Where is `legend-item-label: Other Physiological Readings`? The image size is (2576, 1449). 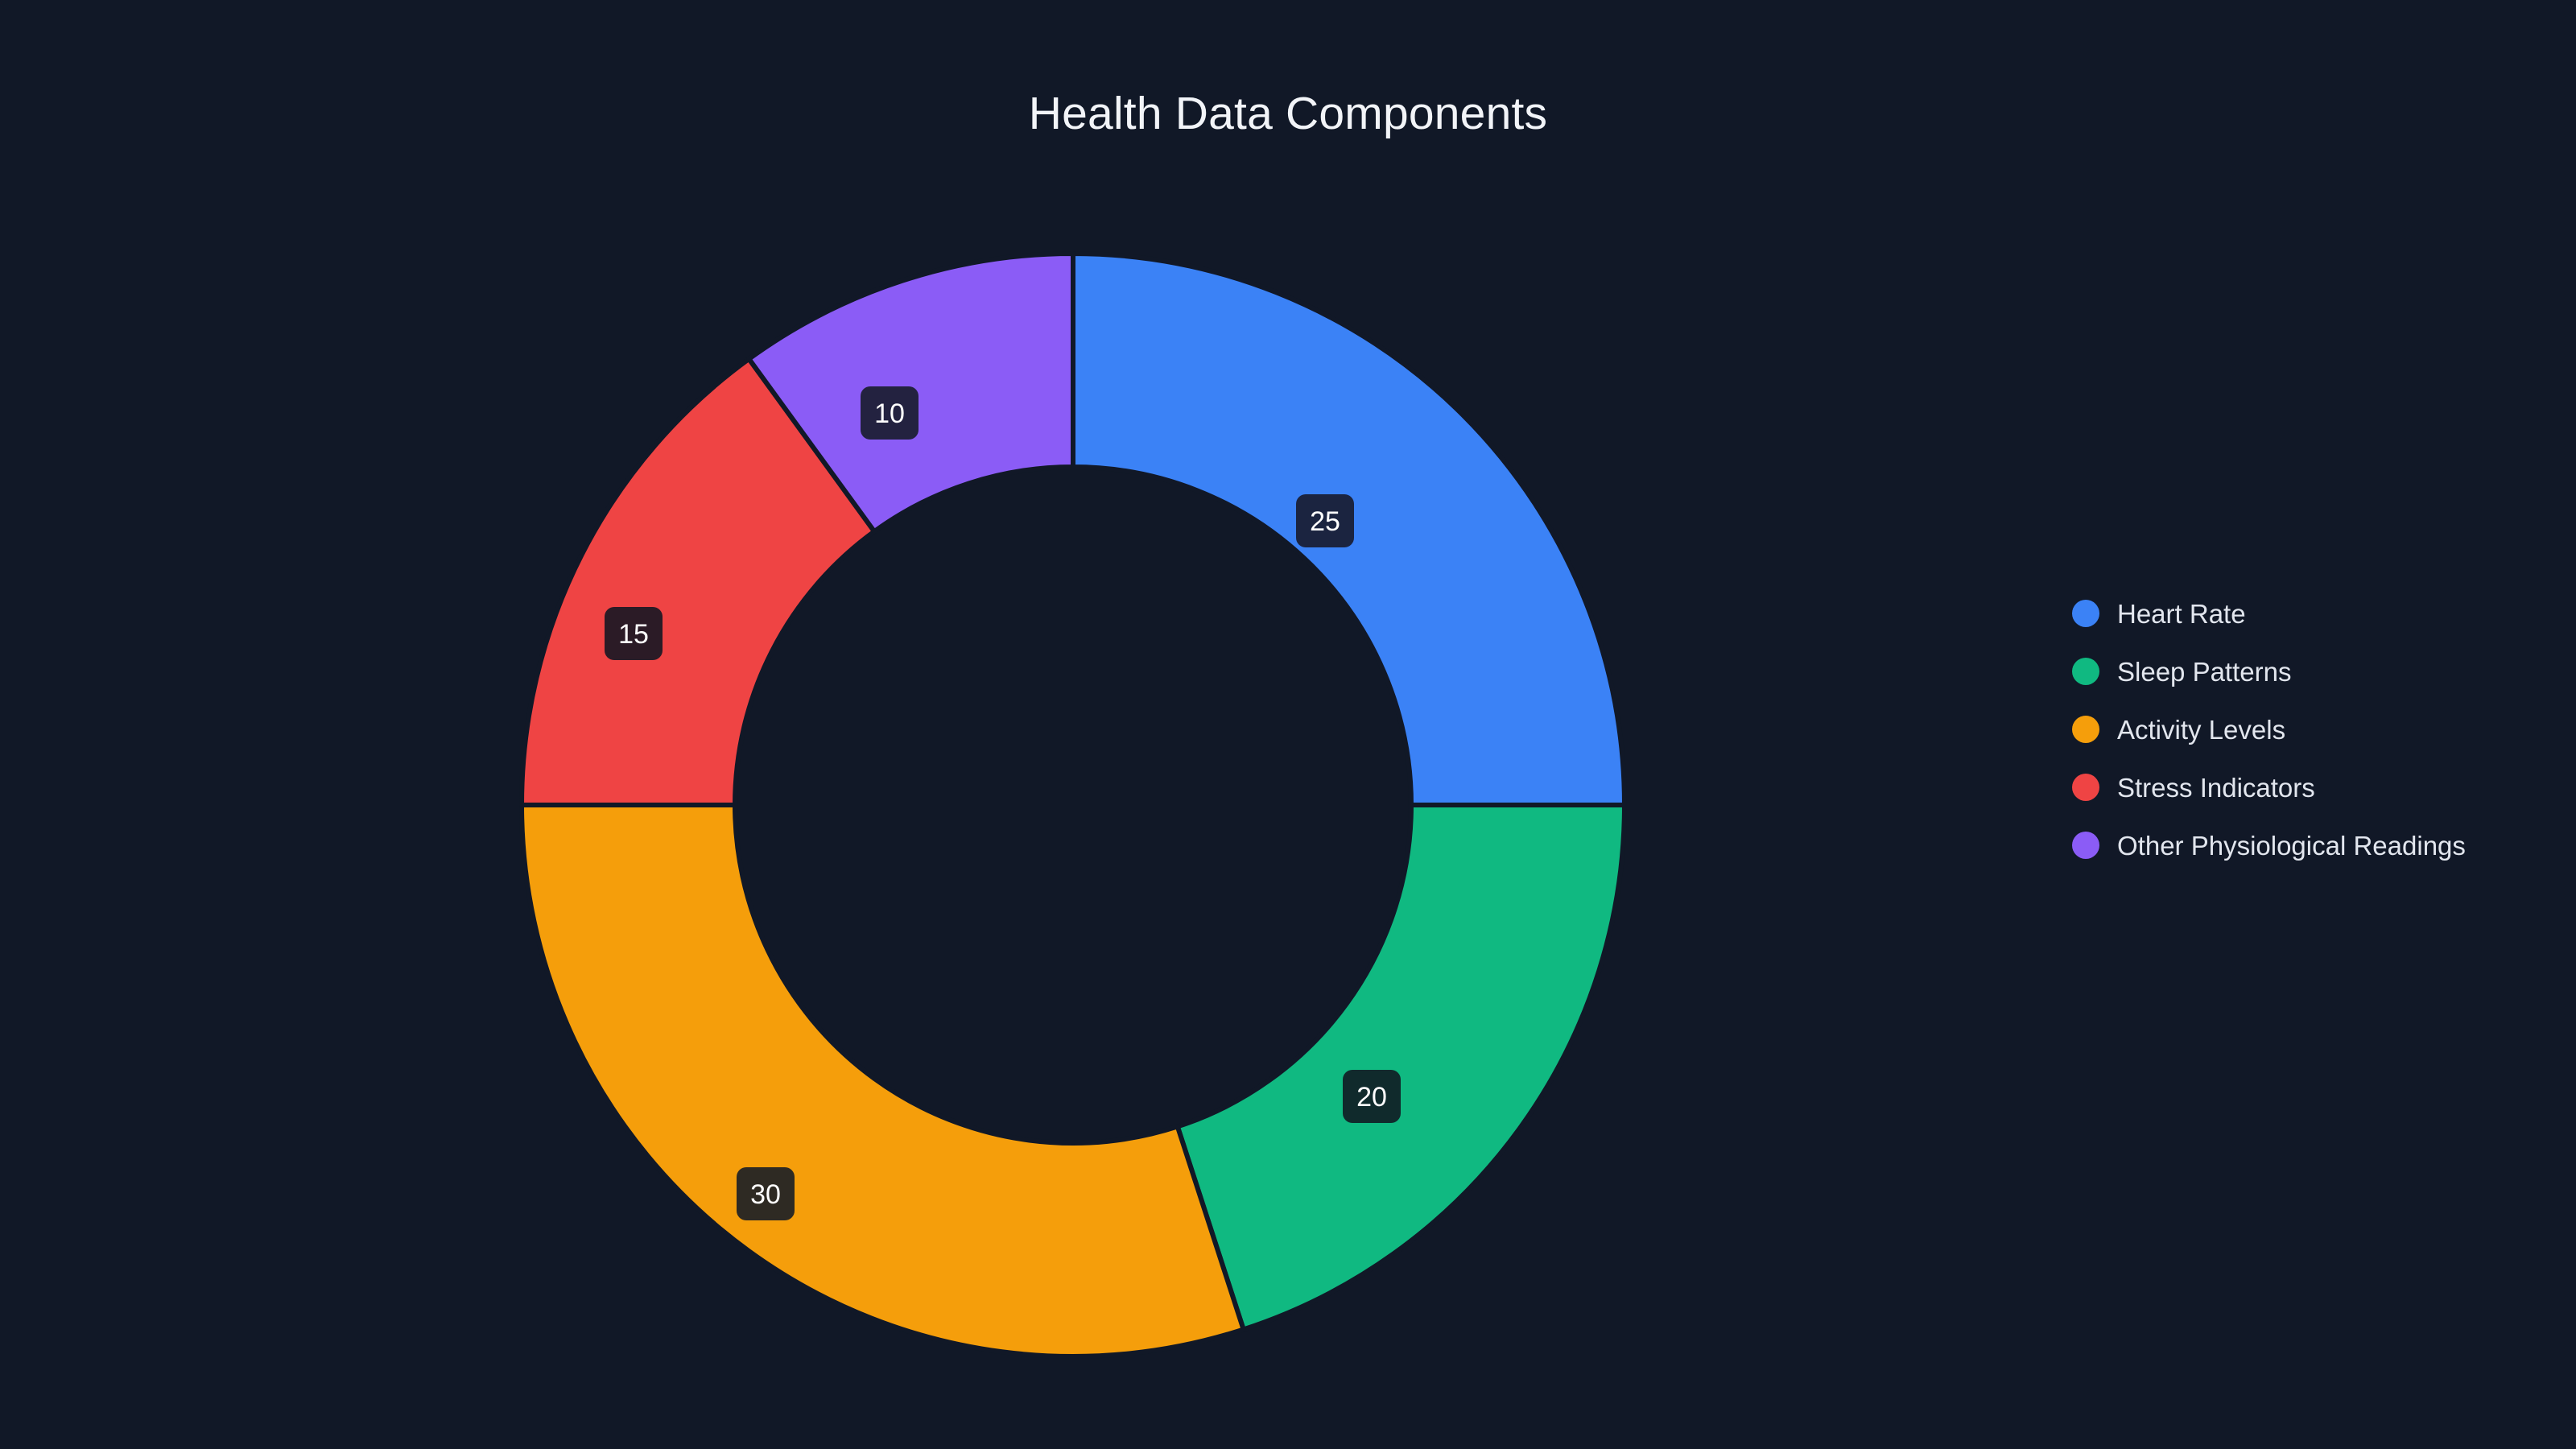
legend-item-label: Other Physiological Readings is located at coordinates (2291, 845).